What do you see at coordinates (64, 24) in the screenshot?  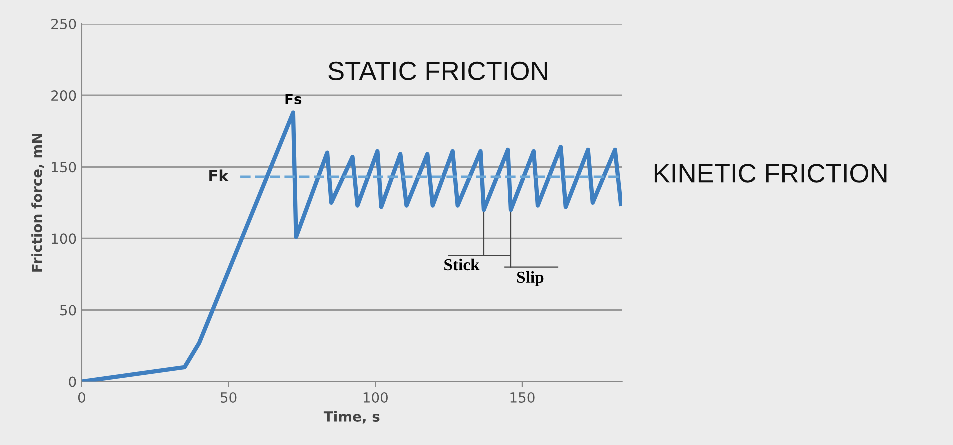 I see `y-tick-label: 250` at bounding box center [64, 24].